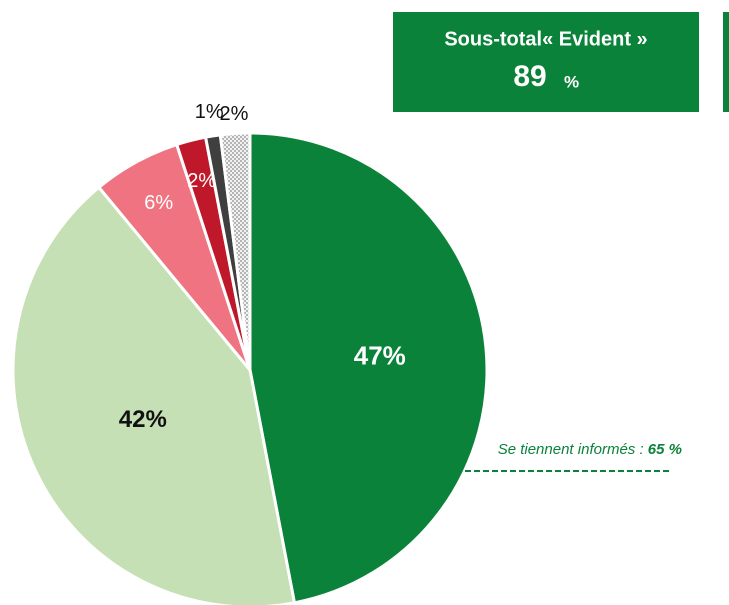 Image resolution: width=729 pixels, height=605 pixels. Describe the element at coordinates (158, 203) in the screenshot. I see `slice-label: 6%` at that location.